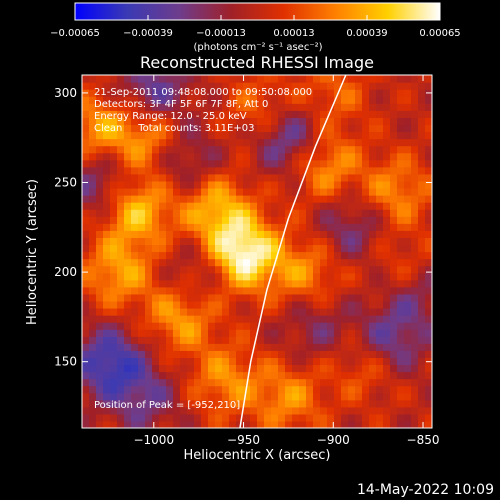 The image size is (500, 500). What do you see at coordinates (333, 440) in the screenshot?
I see `x-tick-label: −900` at bounding box center [333, 440].